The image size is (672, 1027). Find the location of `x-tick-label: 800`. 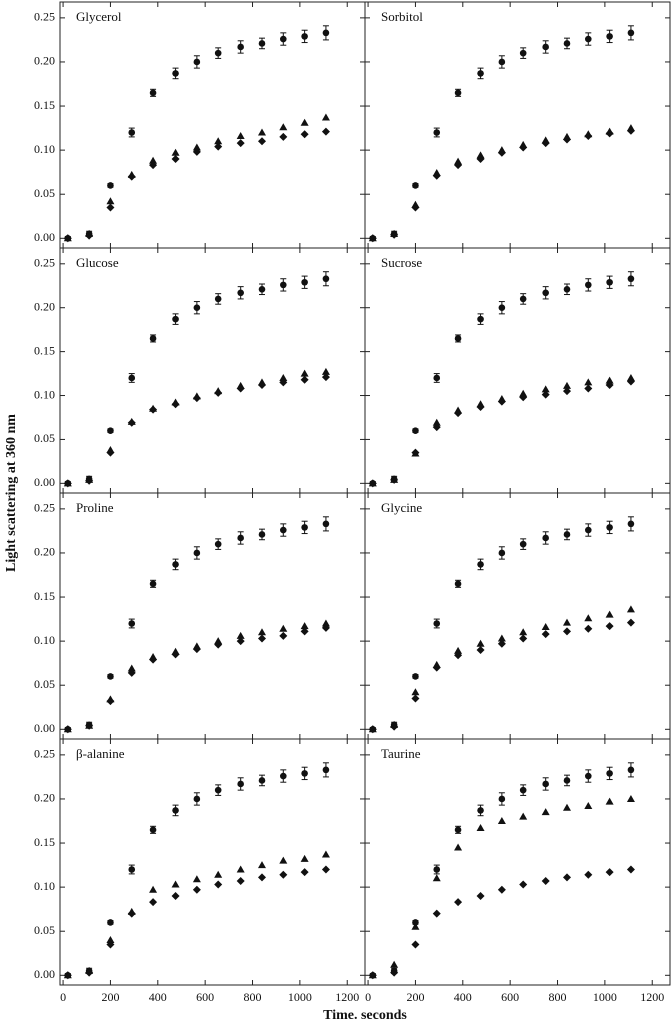

x-tick-label: 800 is located at coordinates (253, 997).